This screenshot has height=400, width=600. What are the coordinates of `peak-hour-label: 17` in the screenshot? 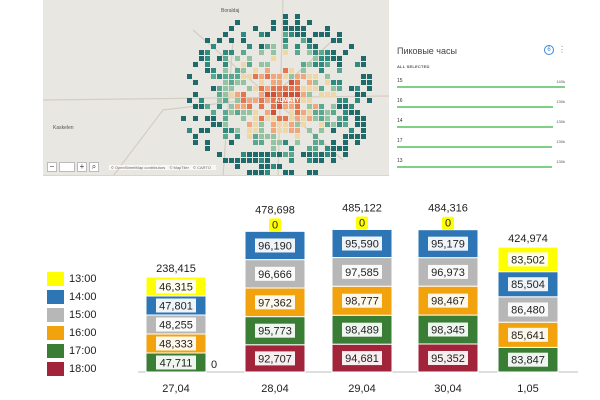 It's located at (400, 141).